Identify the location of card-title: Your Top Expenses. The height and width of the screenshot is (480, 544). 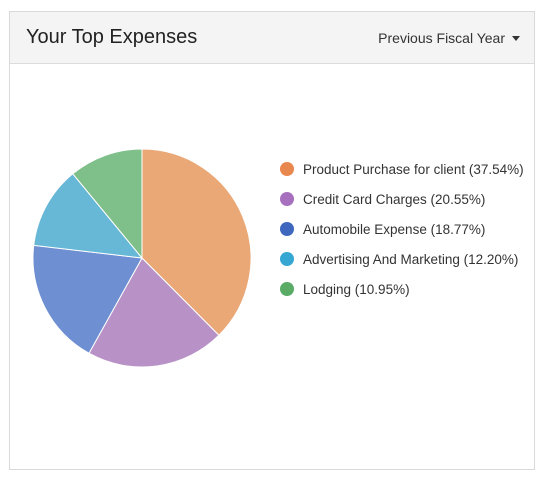
(112, 37).